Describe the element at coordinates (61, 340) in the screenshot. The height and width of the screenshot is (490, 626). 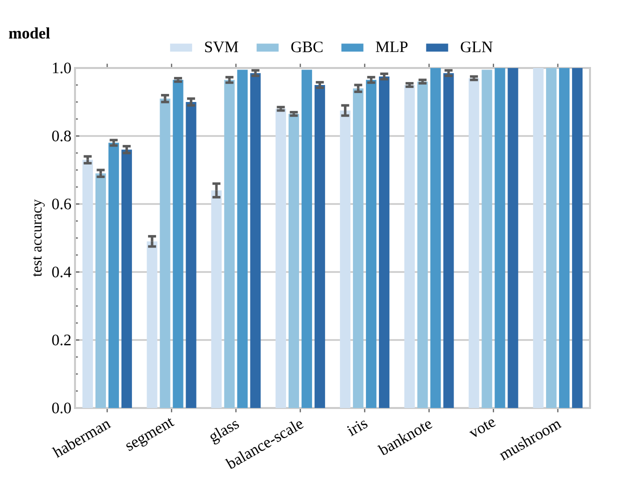
I see `y-tick-label: 0.2` at that location.